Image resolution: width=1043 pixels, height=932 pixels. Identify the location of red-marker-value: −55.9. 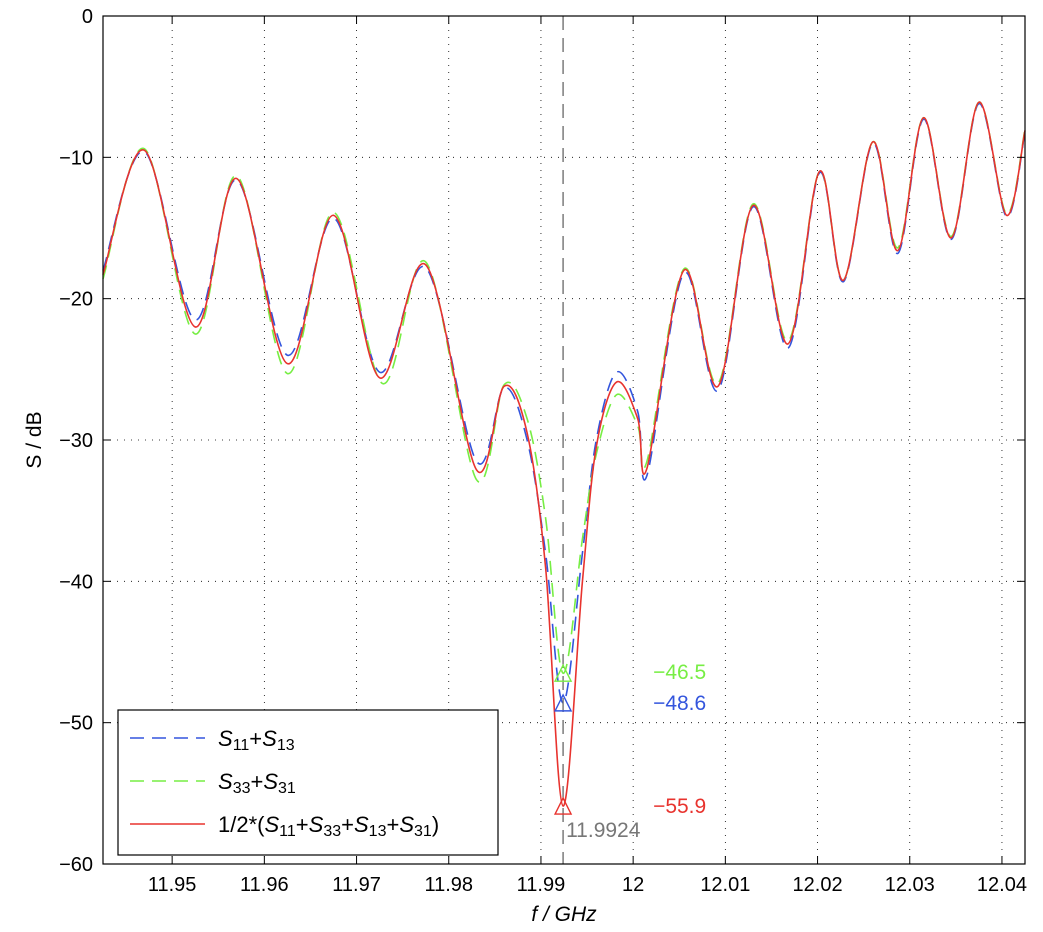
(679, 806).